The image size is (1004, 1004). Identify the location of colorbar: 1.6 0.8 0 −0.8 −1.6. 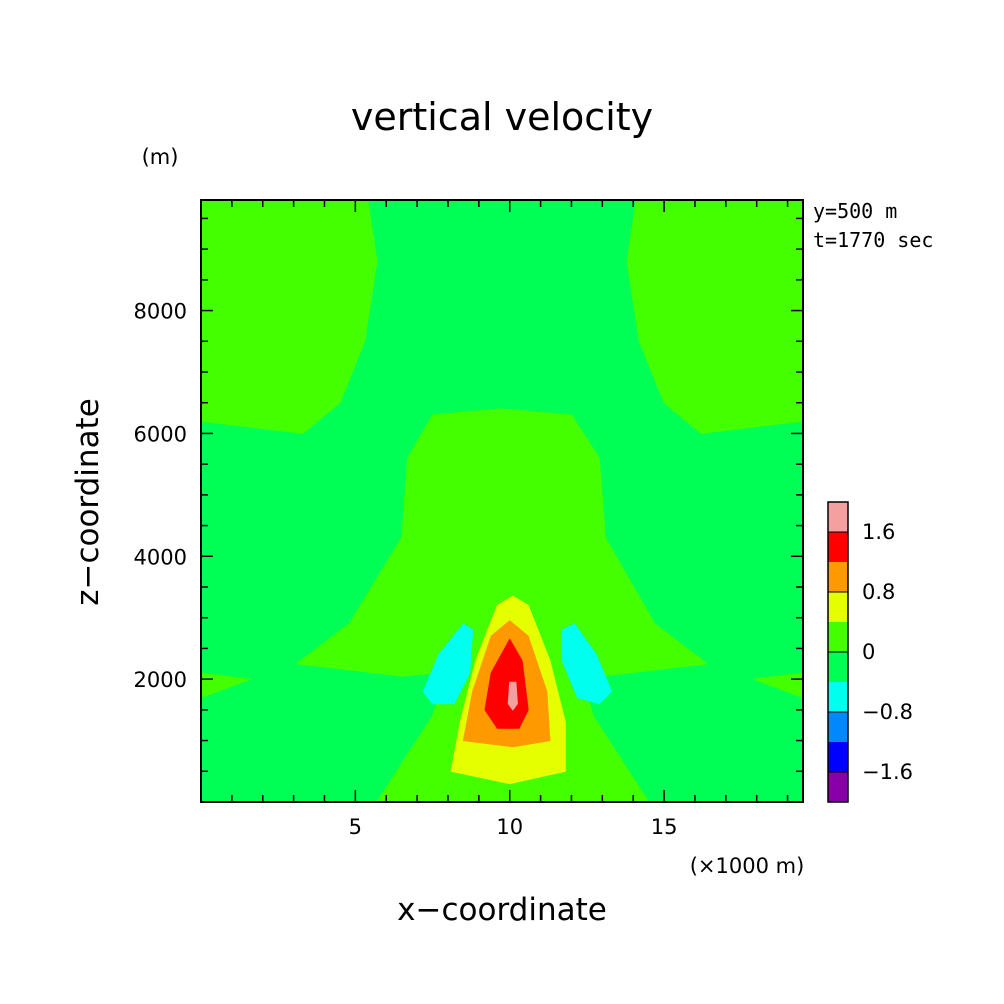
(870, 652).